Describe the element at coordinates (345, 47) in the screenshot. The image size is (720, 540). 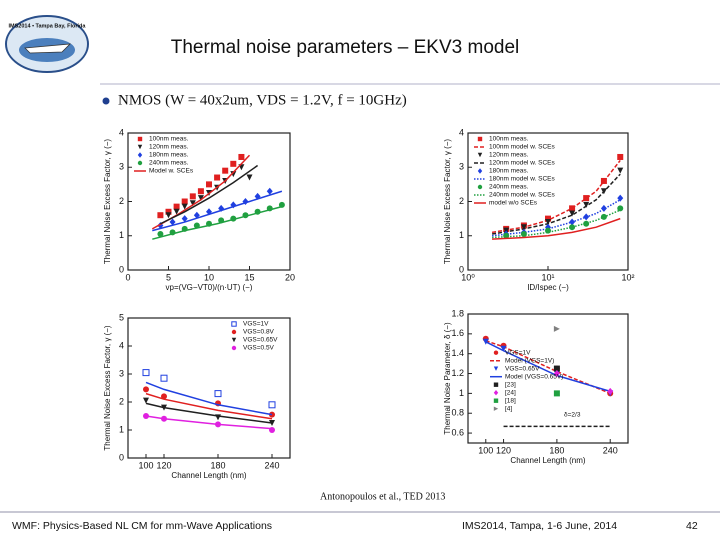
I see `slide-title: Thermal noise parameters – EKV3 model` at that location.